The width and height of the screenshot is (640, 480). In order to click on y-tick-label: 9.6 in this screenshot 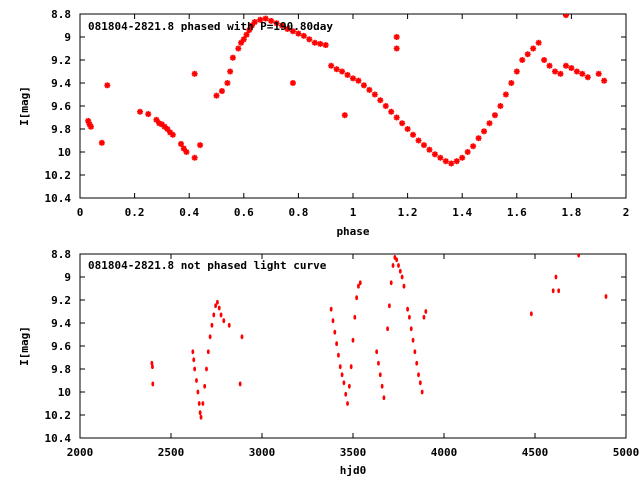, I will do `click(61, 346)`.